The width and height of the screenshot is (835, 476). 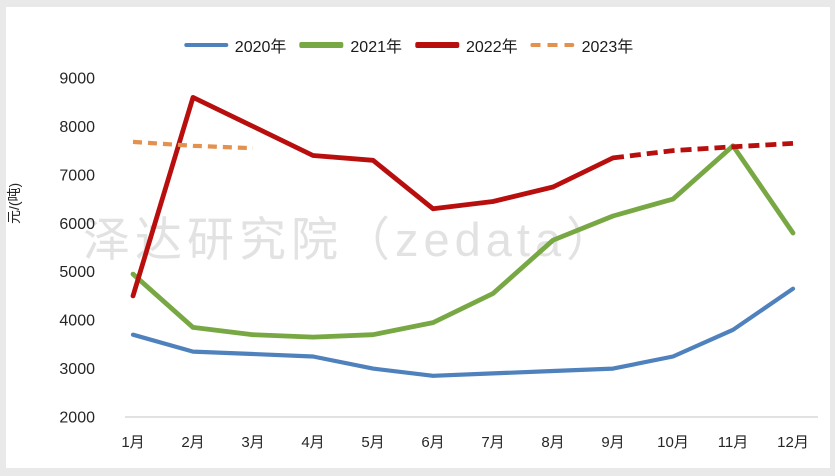 What do you see at coordinates (733, 442) in the screenshot?
I see `x-tick-label: 11月` at bounding box center [733, 442].